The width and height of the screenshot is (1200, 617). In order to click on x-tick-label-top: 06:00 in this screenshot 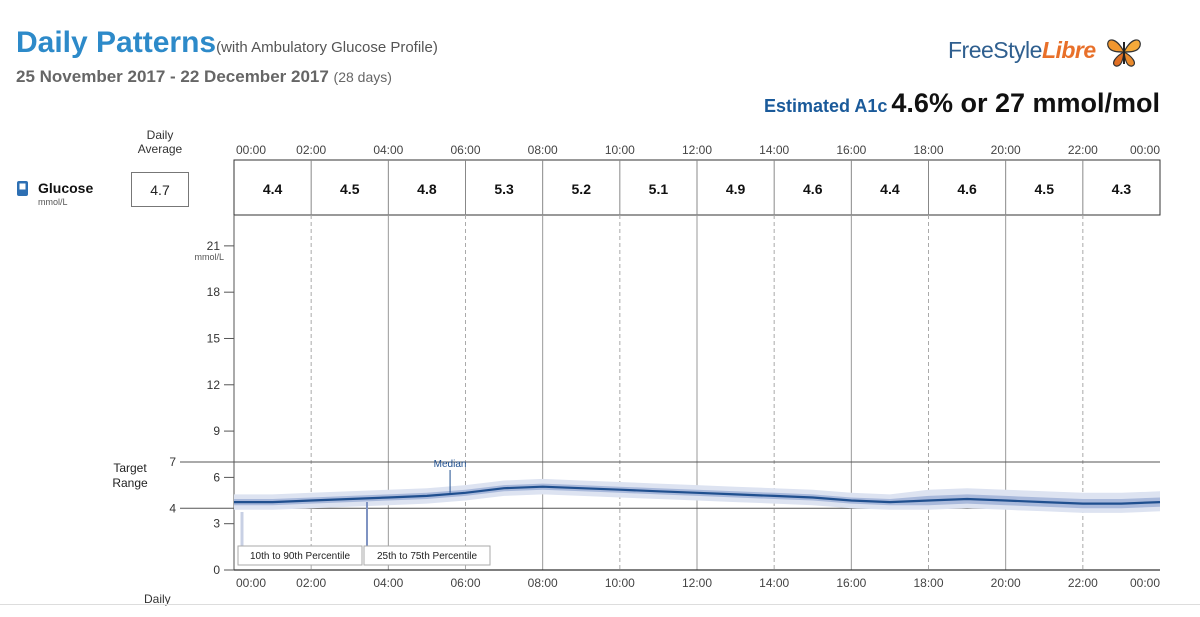, I will do `click(465, 150)`.